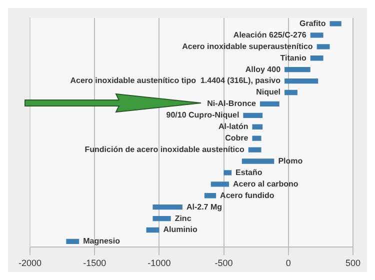  Describe the element at coordinates (293, 57) in the screenshot. I see `y-tick-label: Titanio` at that location.